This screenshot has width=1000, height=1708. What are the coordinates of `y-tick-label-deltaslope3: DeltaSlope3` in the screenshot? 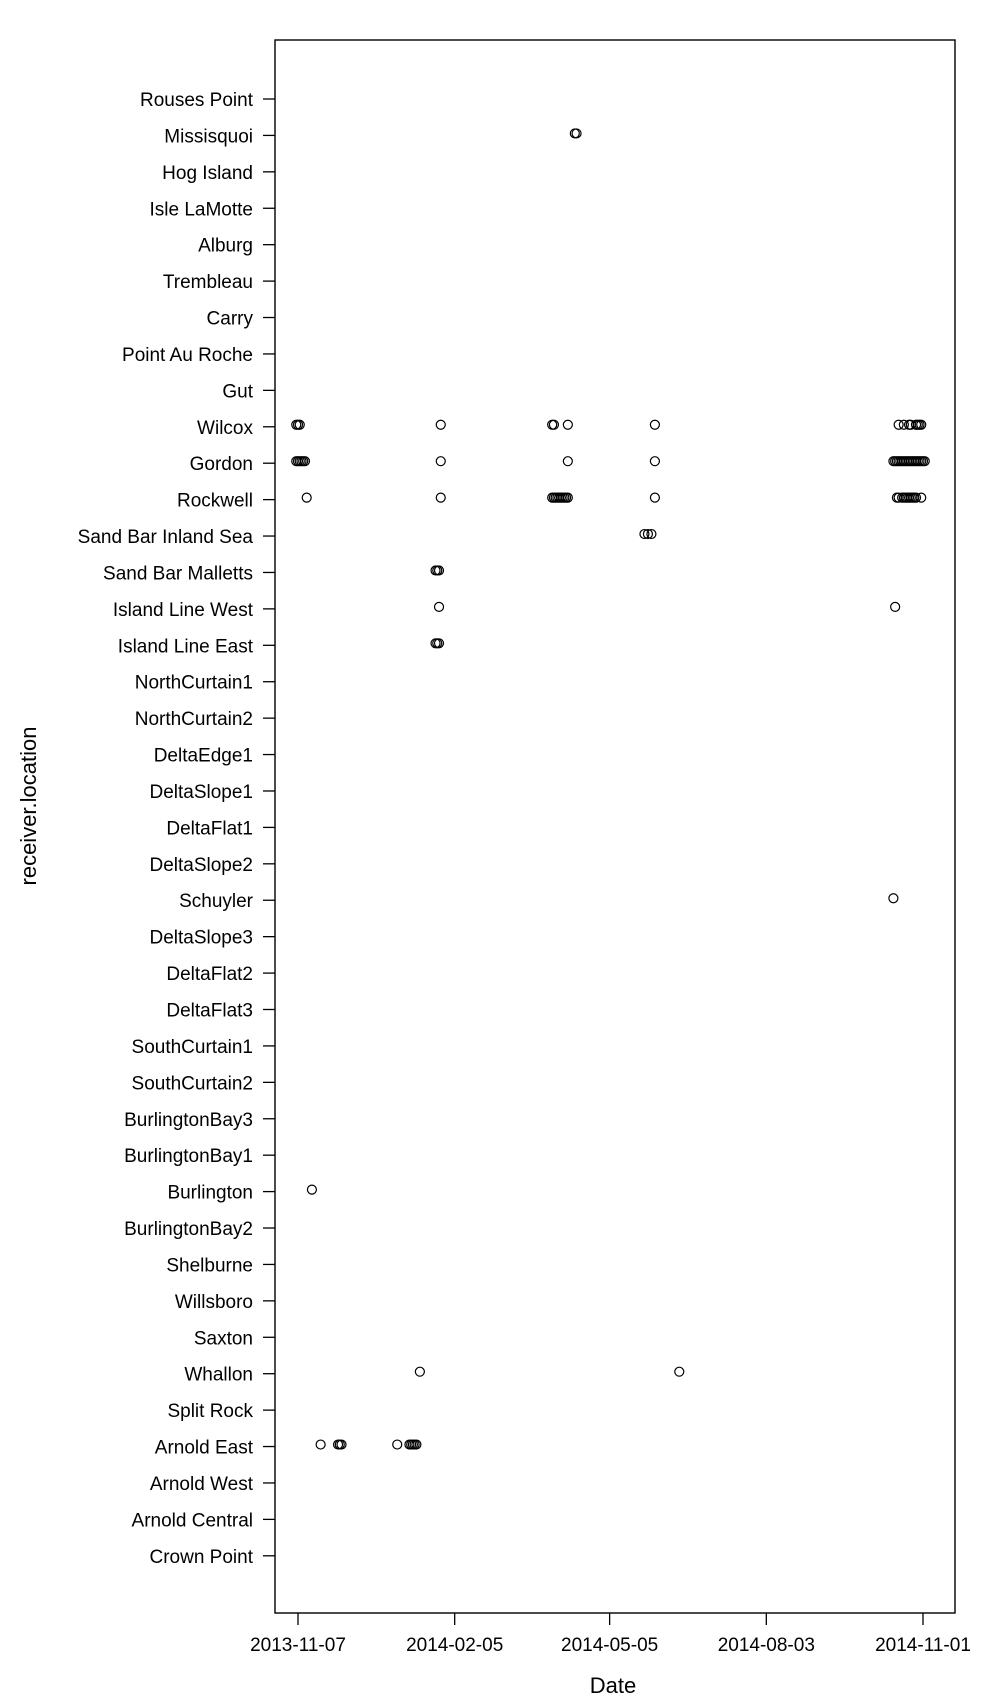 It's located at (201, 938).